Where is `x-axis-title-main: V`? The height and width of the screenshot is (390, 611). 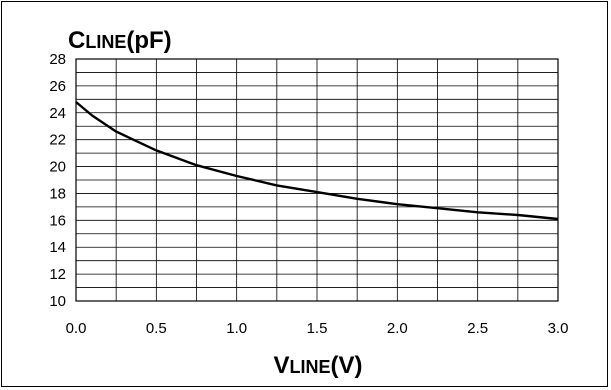
x-axis-title-main: V is located at coordinates (281, 365).